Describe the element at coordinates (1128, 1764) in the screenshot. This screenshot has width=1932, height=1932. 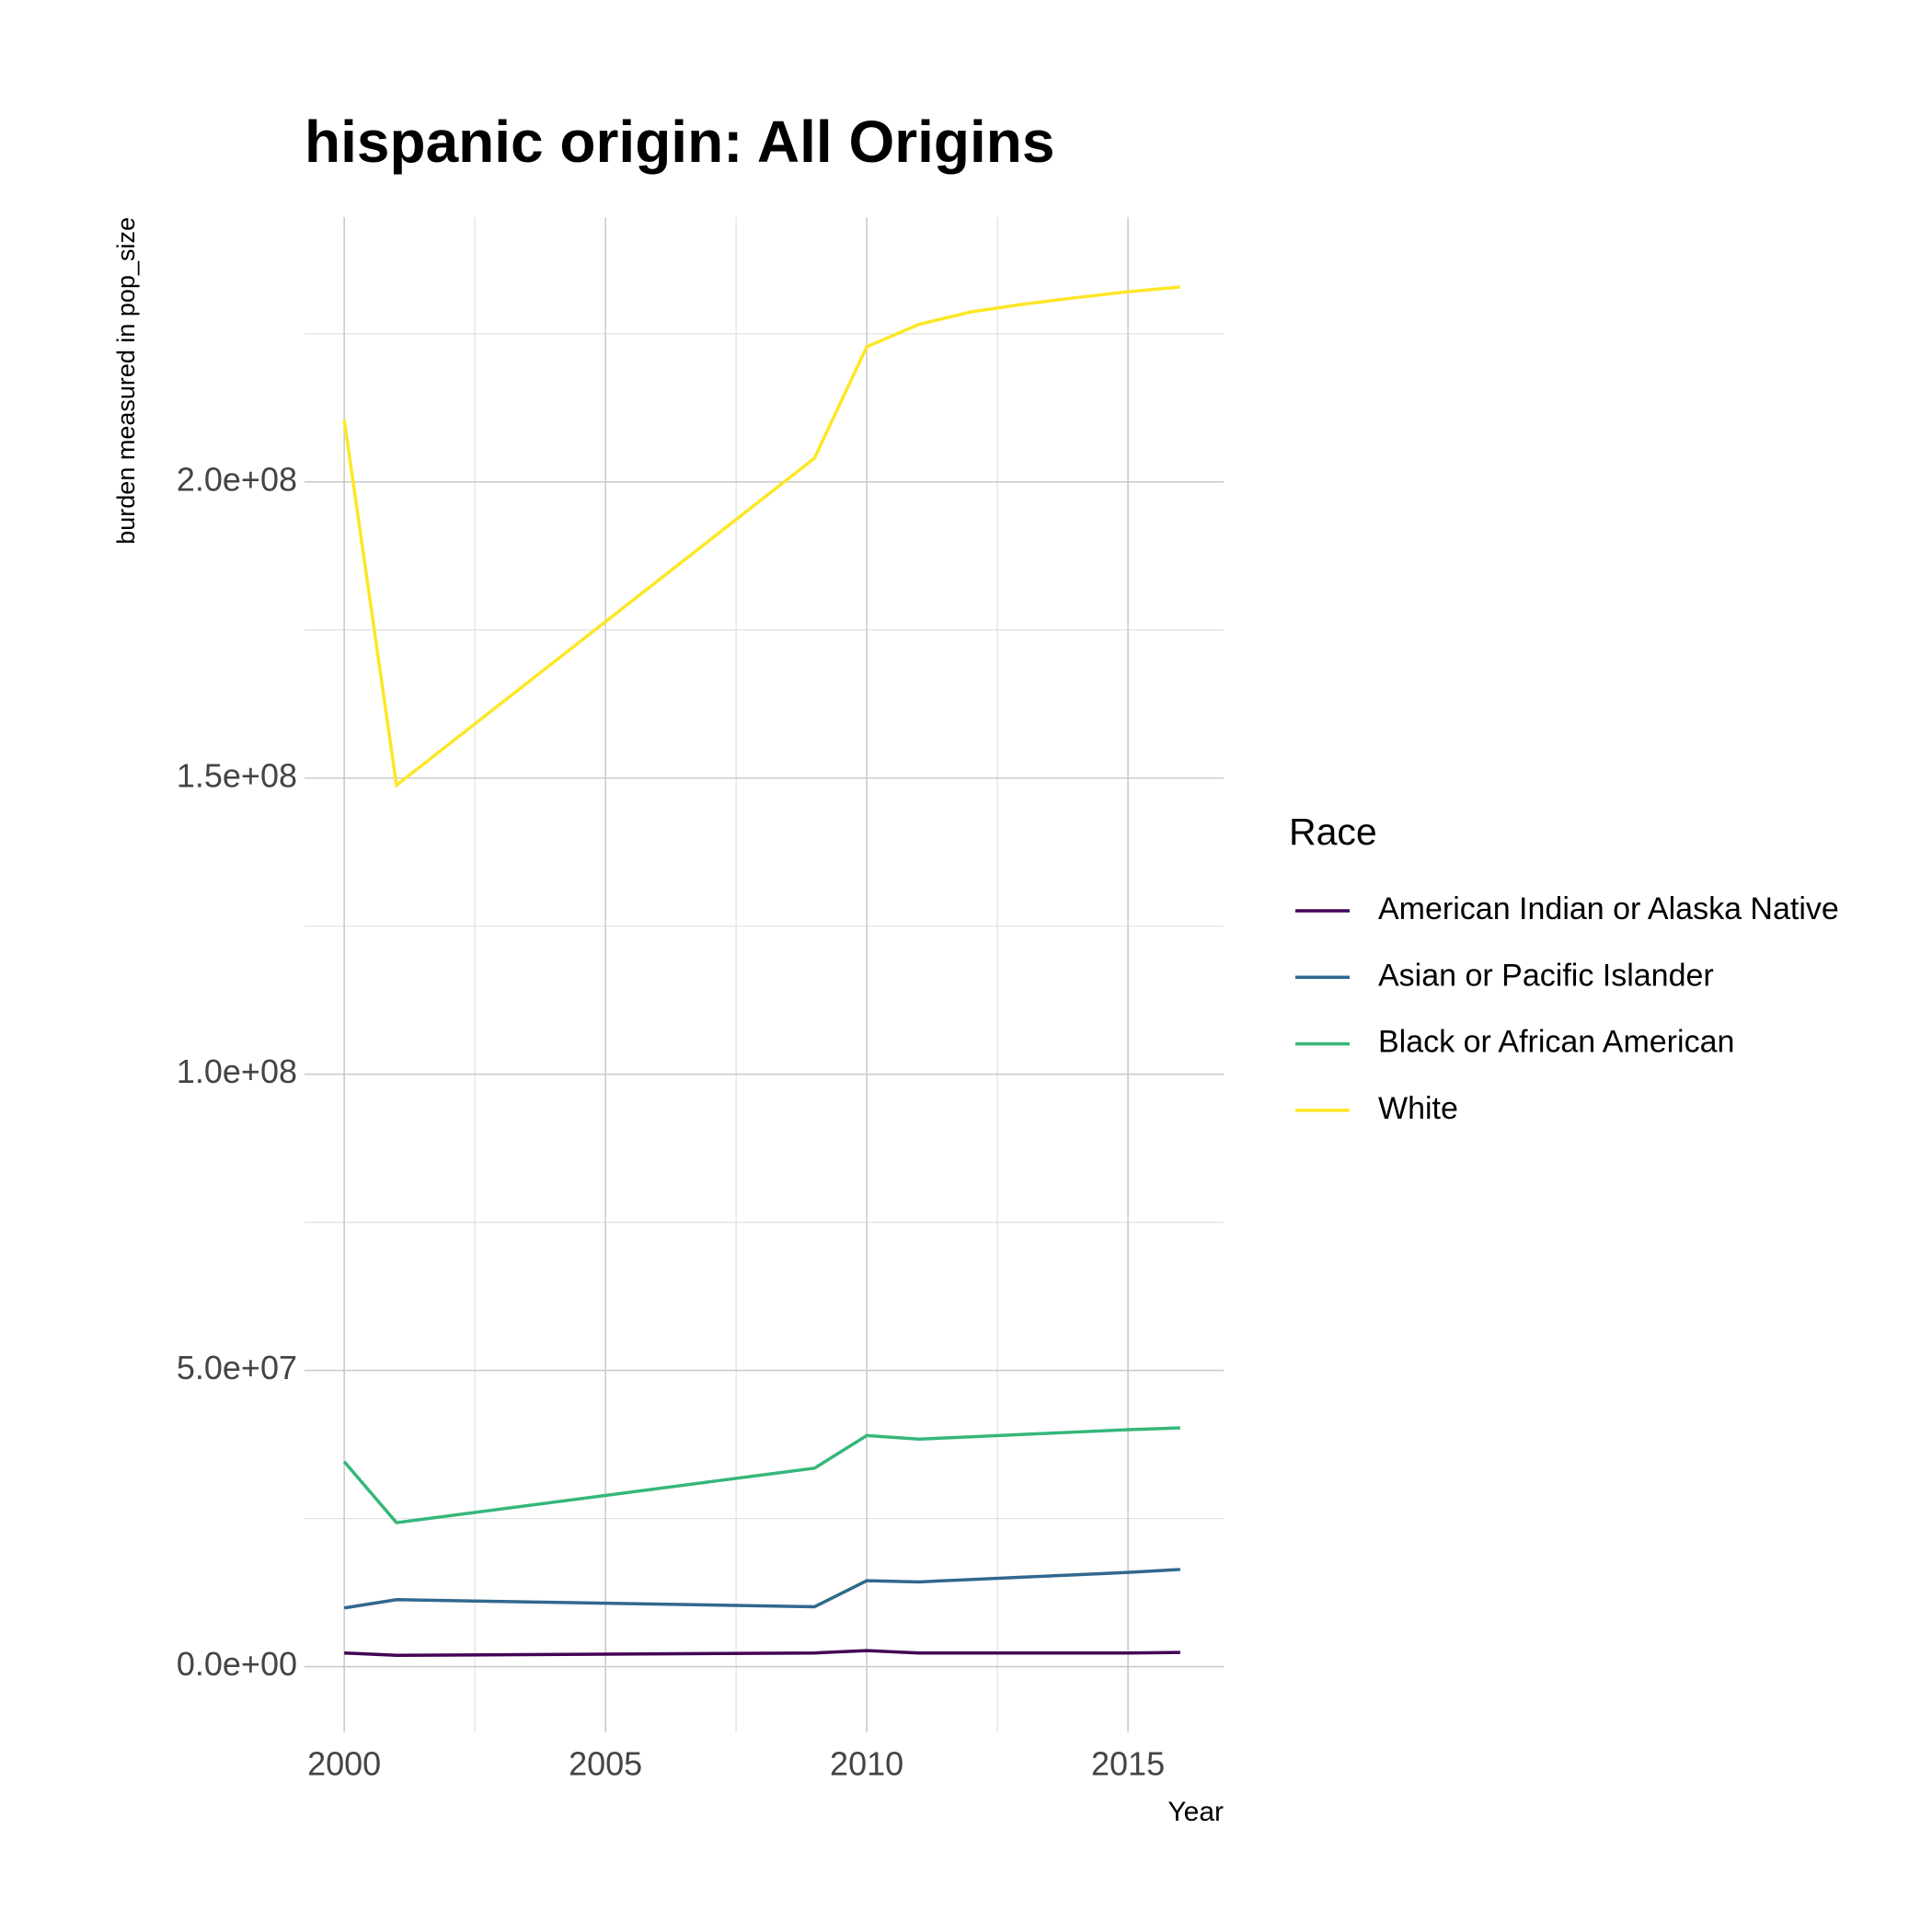
I see `x-tick-label: 2015` at that location.